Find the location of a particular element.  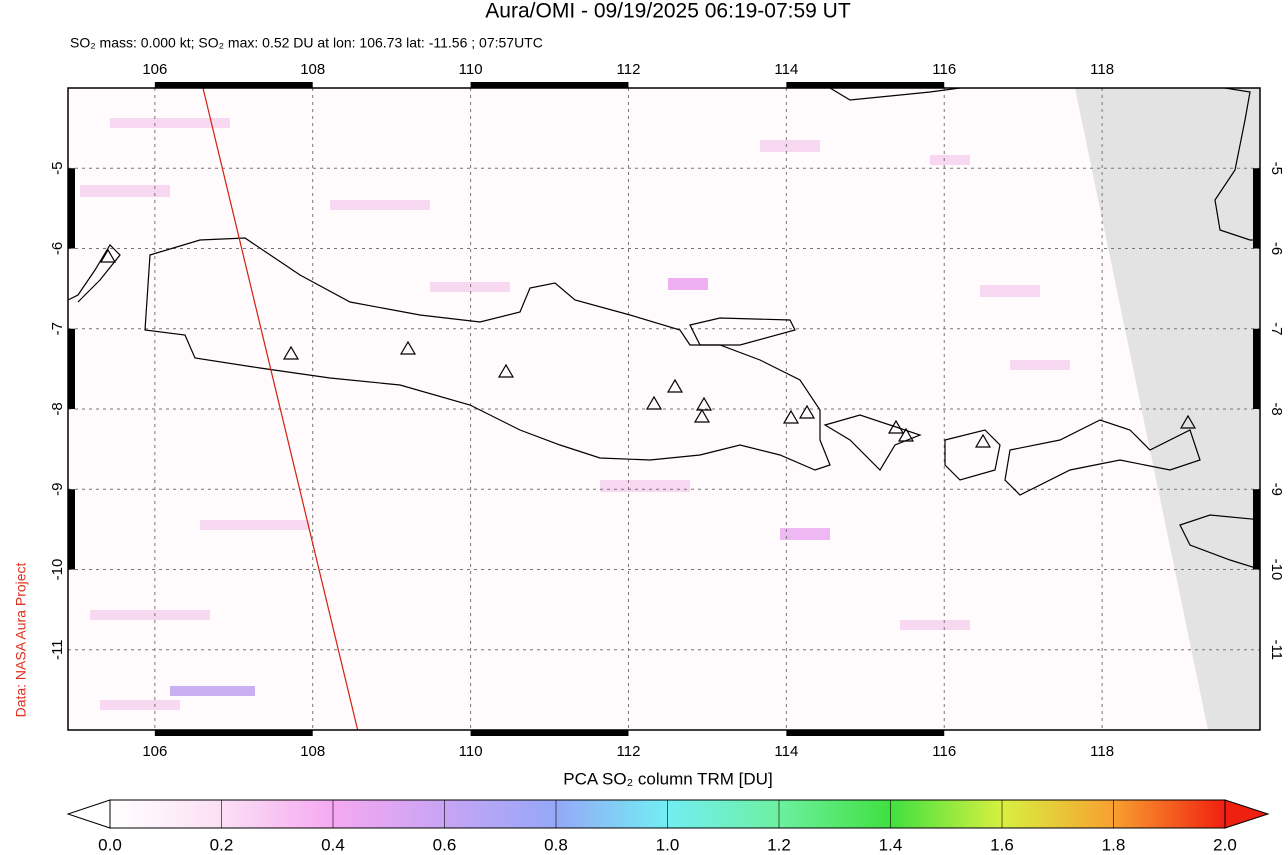

madura is located at coordinates (742, 331).